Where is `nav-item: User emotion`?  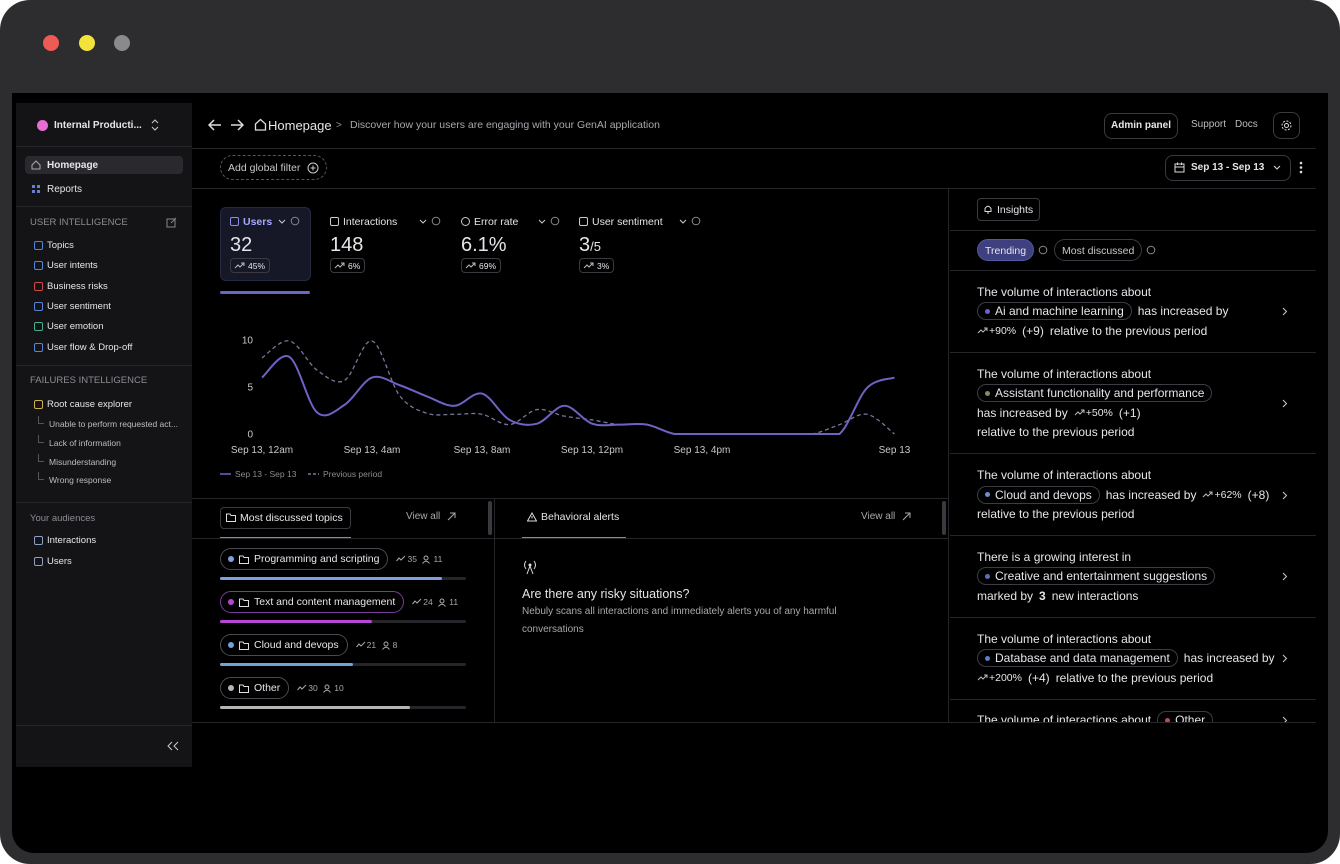
nav-item: User emotion is located at coordinates (75, 326).